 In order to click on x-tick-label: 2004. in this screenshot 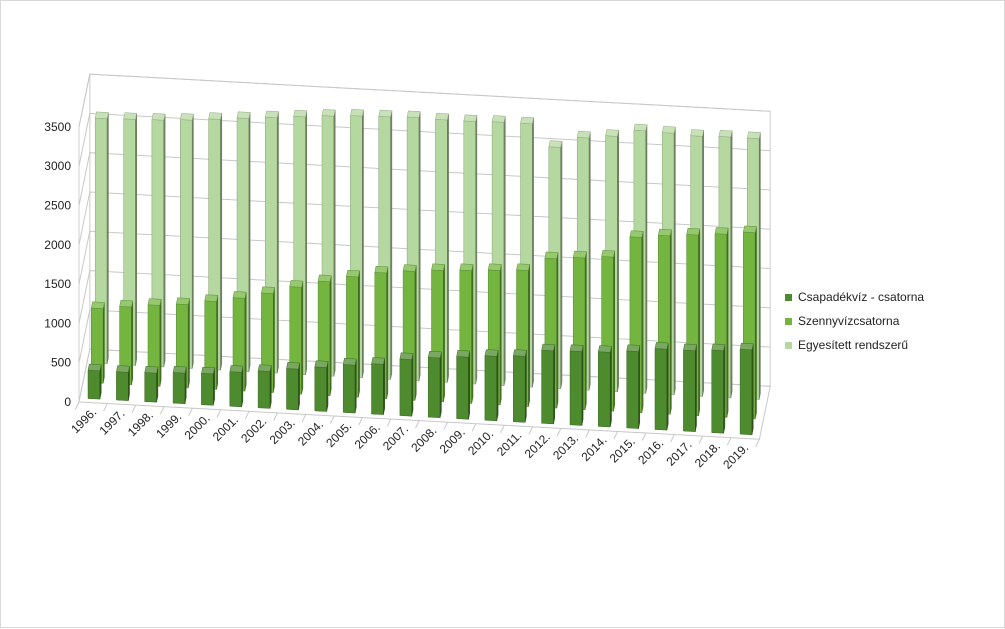, I will do `click(310, 432)`.